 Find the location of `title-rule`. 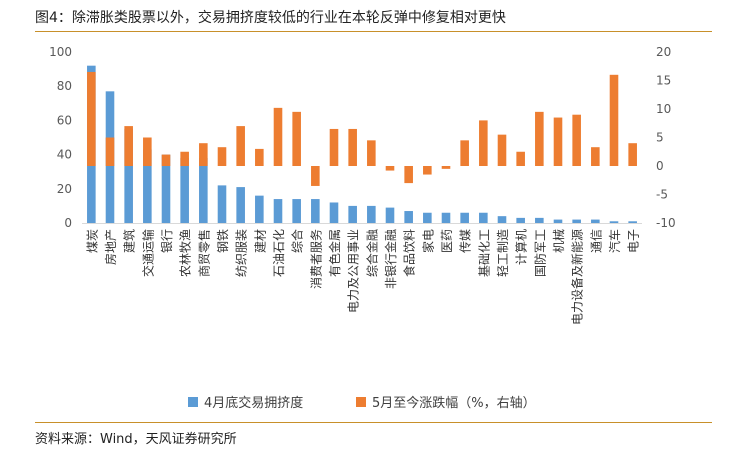

title-rule is located at coordinates (373, 31).